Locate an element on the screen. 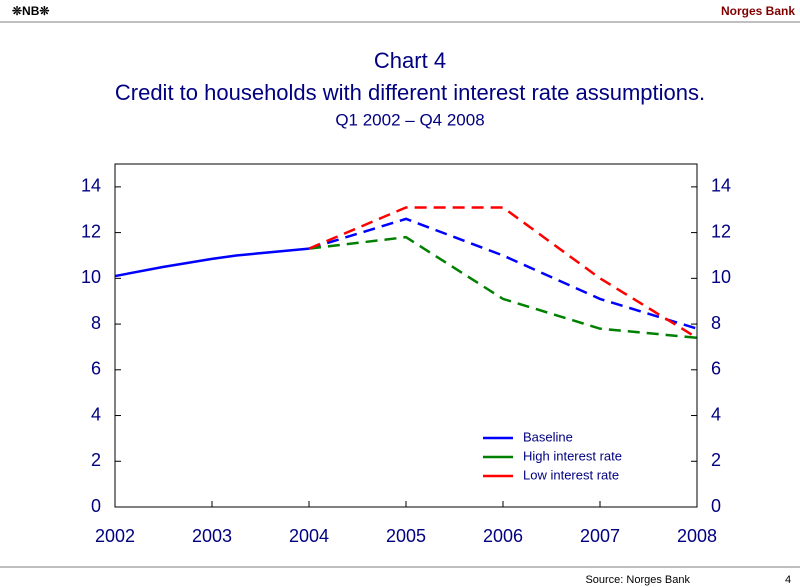 This screenshot has height=587, width=800. x-tick-label: 2005 is located at coordinates (406, 536).